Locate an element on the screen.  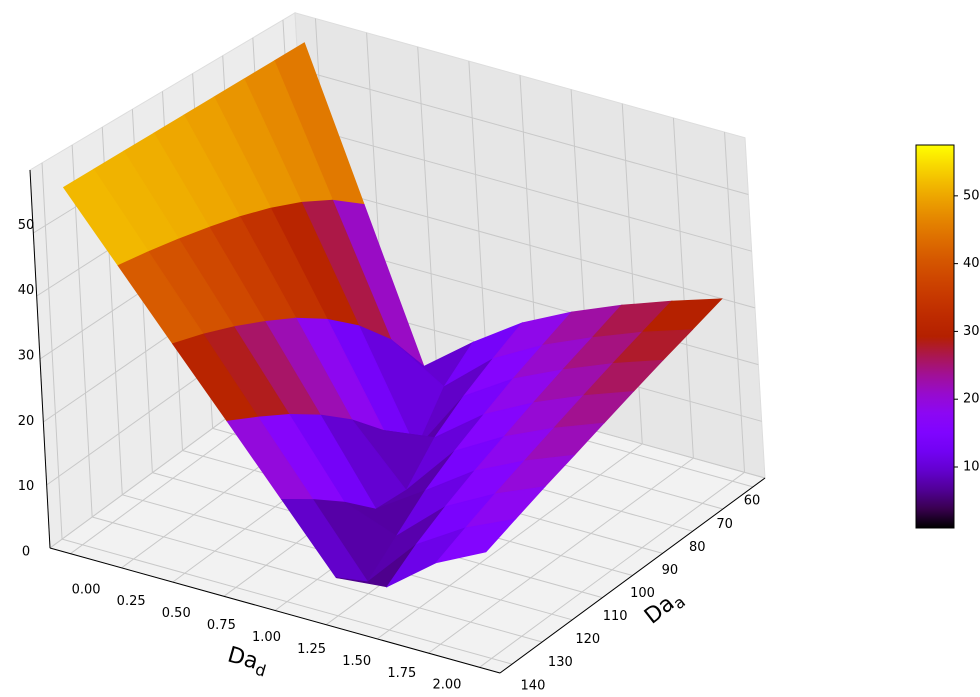
x-axis-label-sub: d is located at coordinates (260, 669).